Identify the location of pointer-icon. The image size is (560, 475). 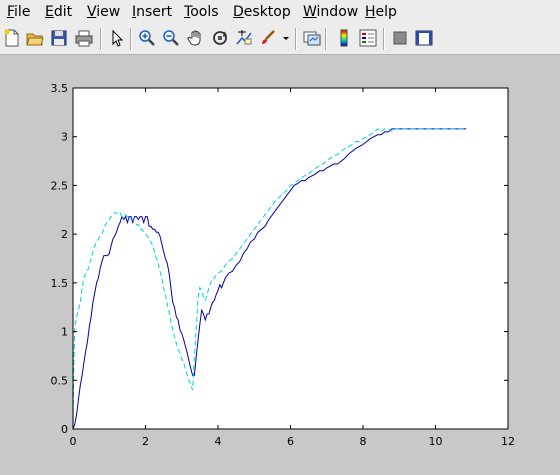
(117, 38).